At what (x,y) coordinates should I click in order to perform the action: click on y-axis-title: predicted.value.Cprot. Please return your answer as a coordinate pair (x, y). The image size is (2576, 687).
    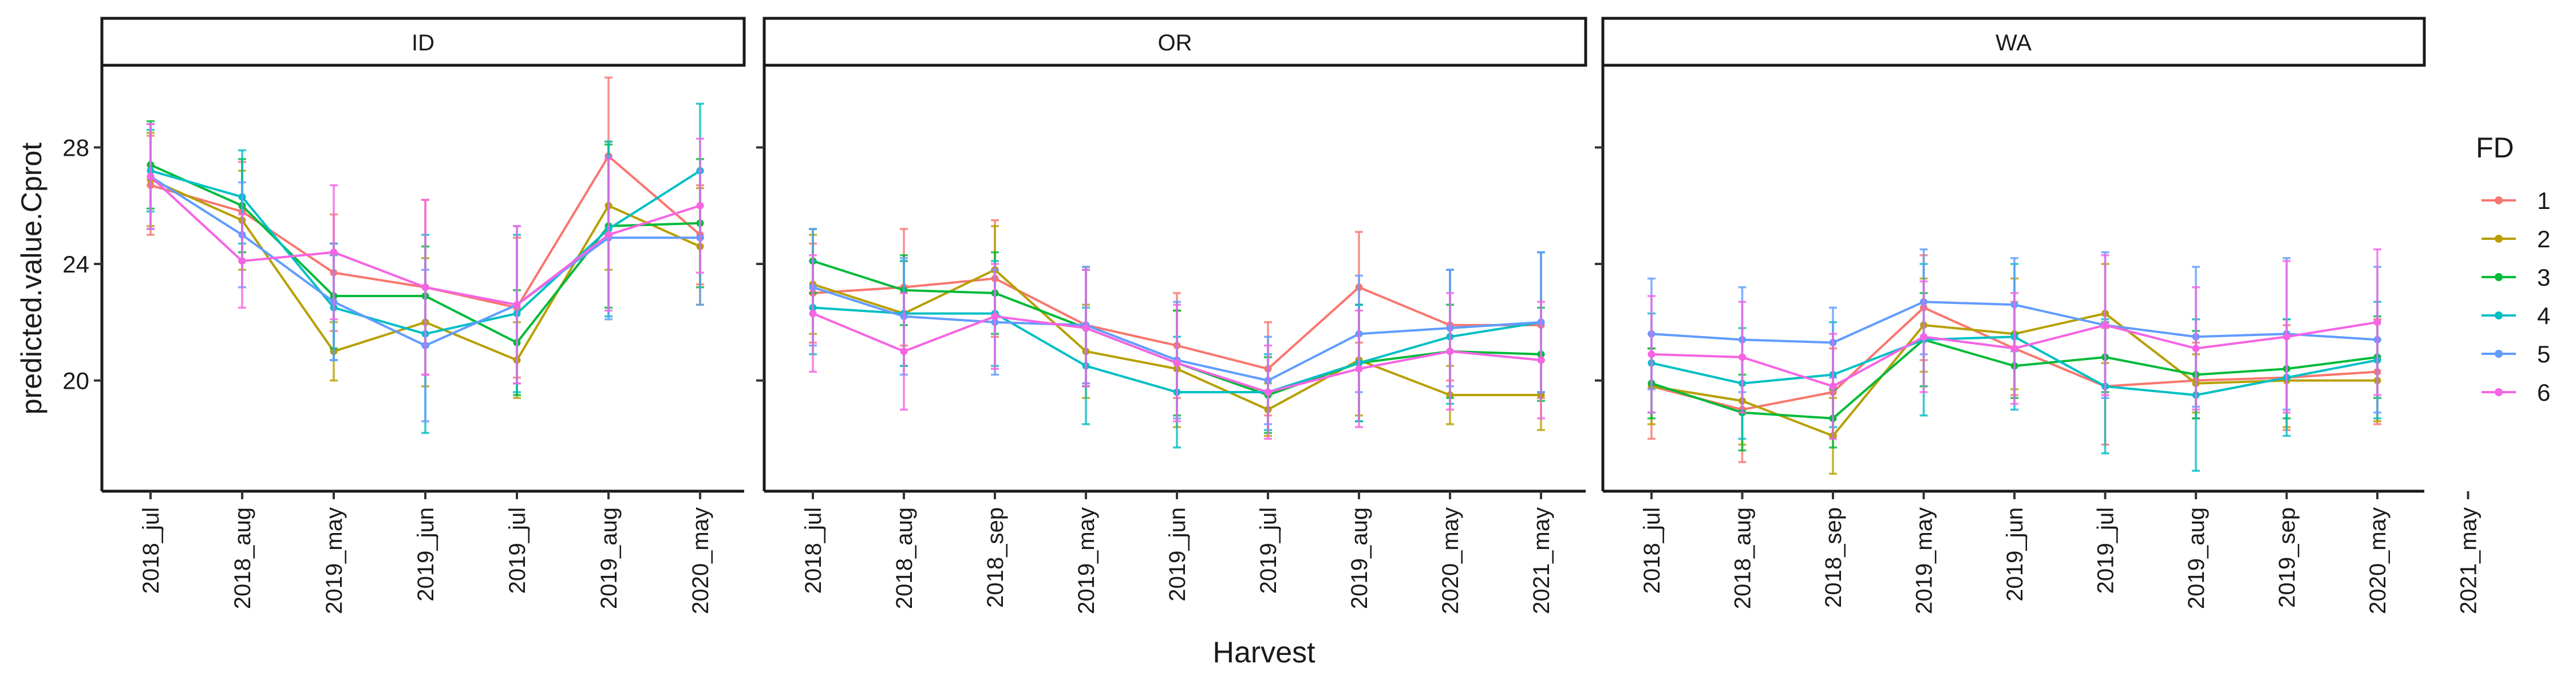
    Looking at the image, I should click on (31, 278).